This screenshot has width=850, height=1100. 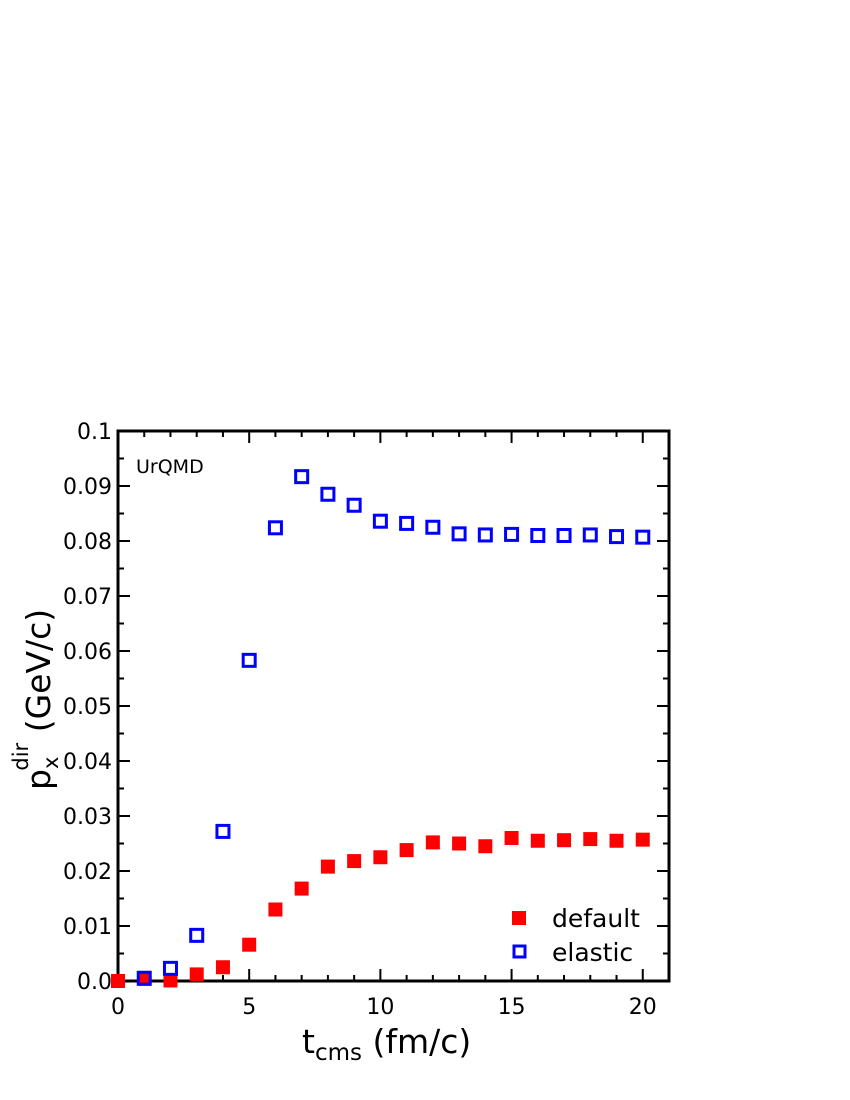 I want to click on x-tick-label: 10, so click(x=380, y=1007).